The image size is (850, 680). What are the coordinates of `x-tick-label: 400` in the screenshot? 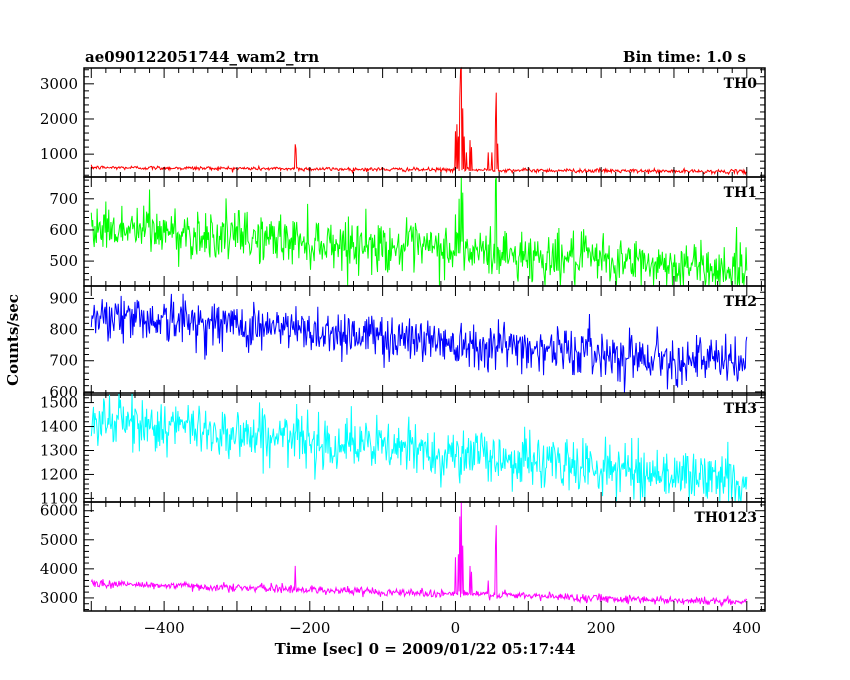 It's located at (746, 628).